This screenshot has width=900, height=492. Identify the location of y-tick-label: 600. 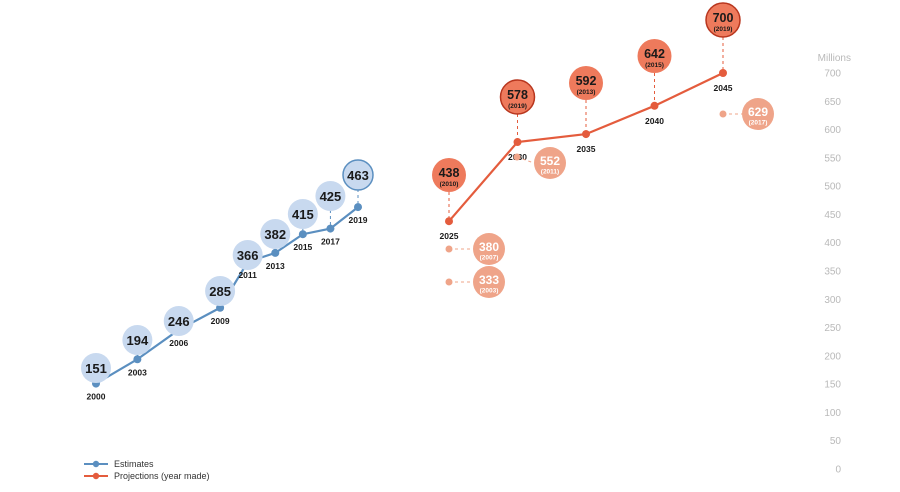
(832, 130).